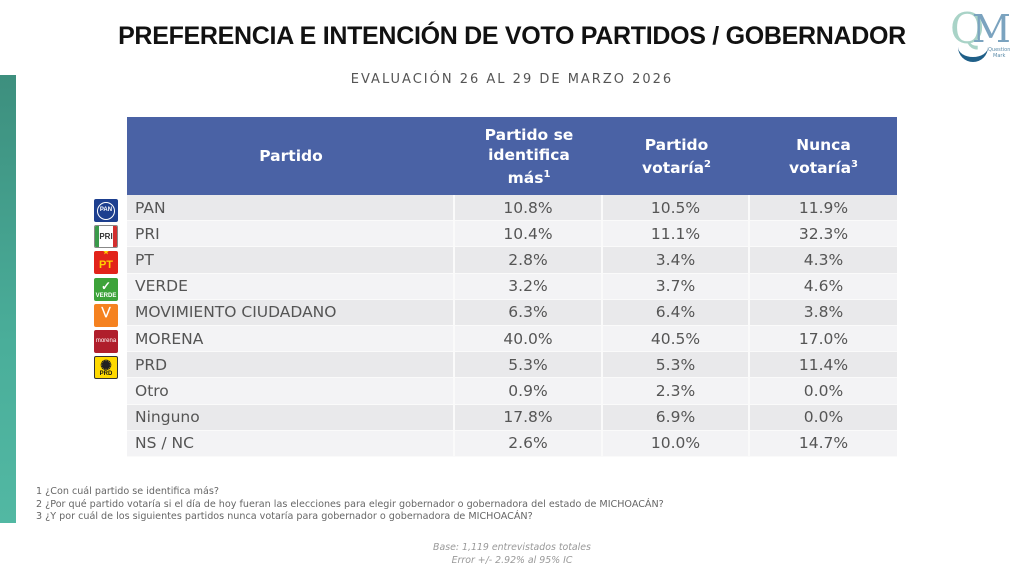 The height and width of the screenshot is (576, 1024). What do you see at coordinates (676, 339) in the screenshot?
I see `votaria-cell: 40.5%` at bounding box center [676, 339].